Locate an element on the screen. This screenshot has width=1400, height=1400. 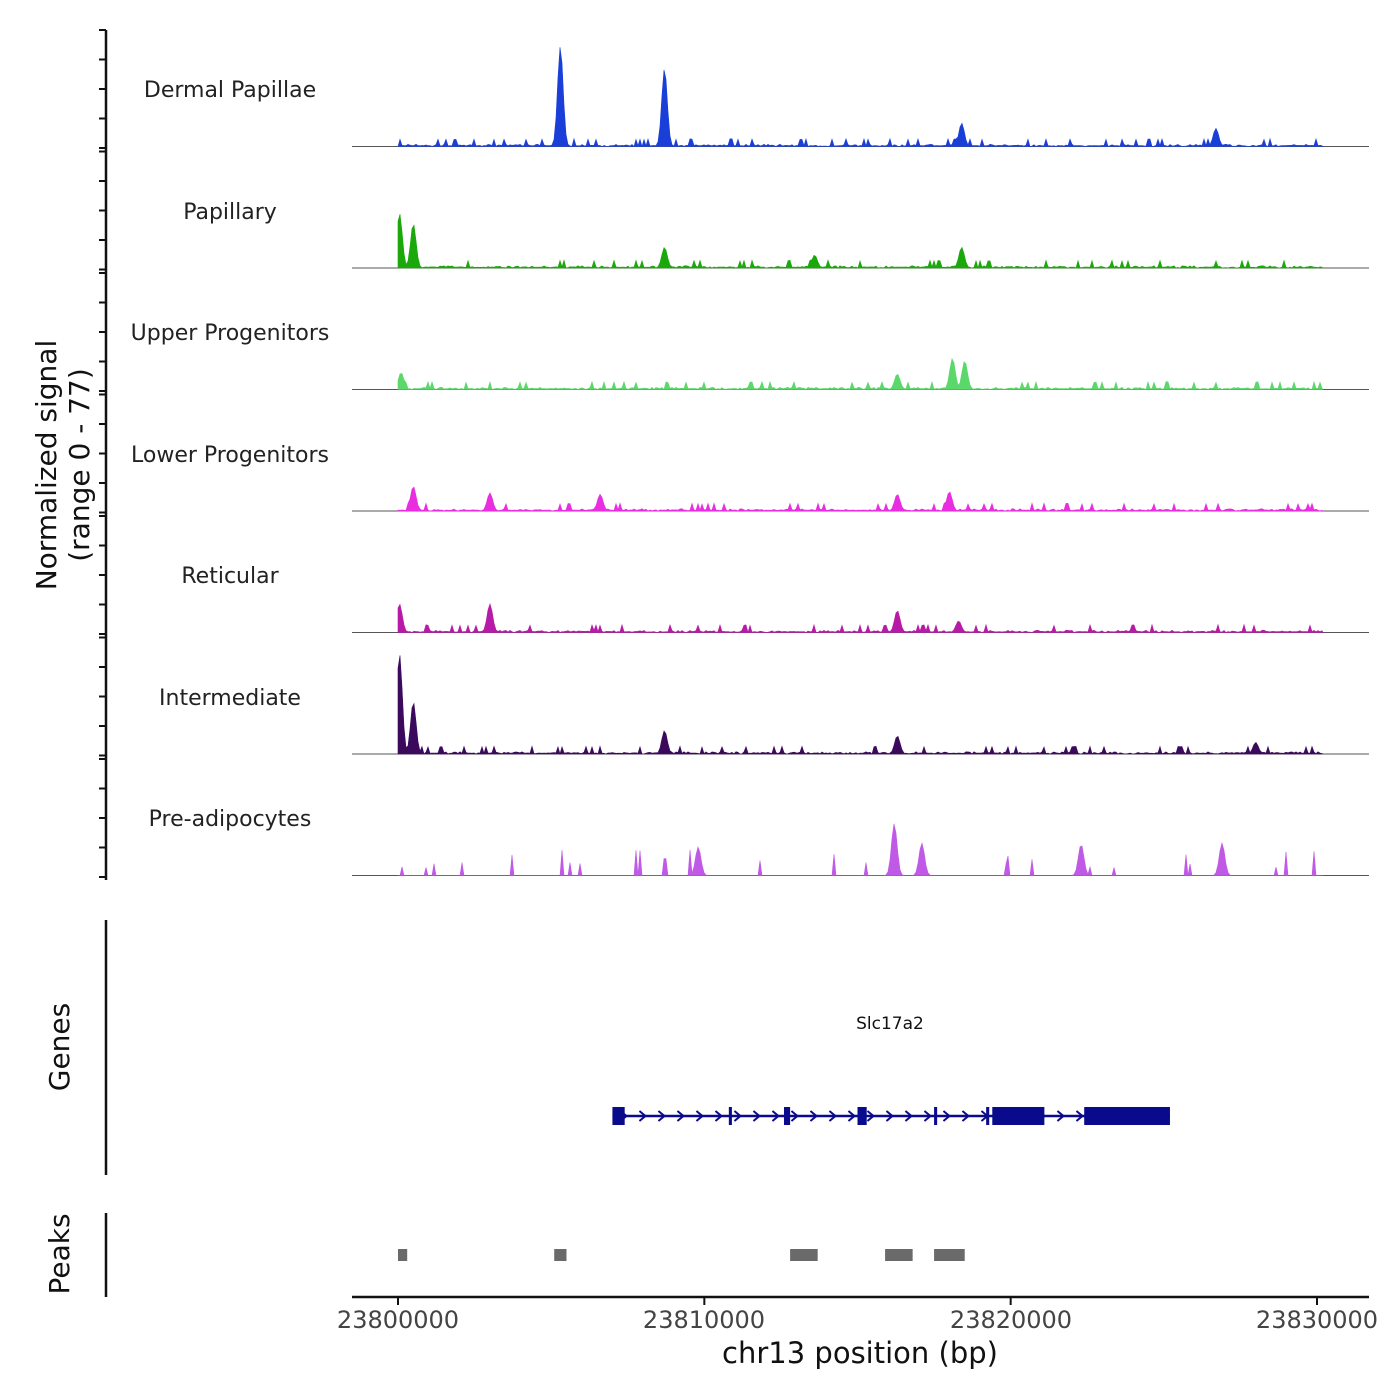
x-tick-label: 23800000 is located at coordinates (398, 1320).